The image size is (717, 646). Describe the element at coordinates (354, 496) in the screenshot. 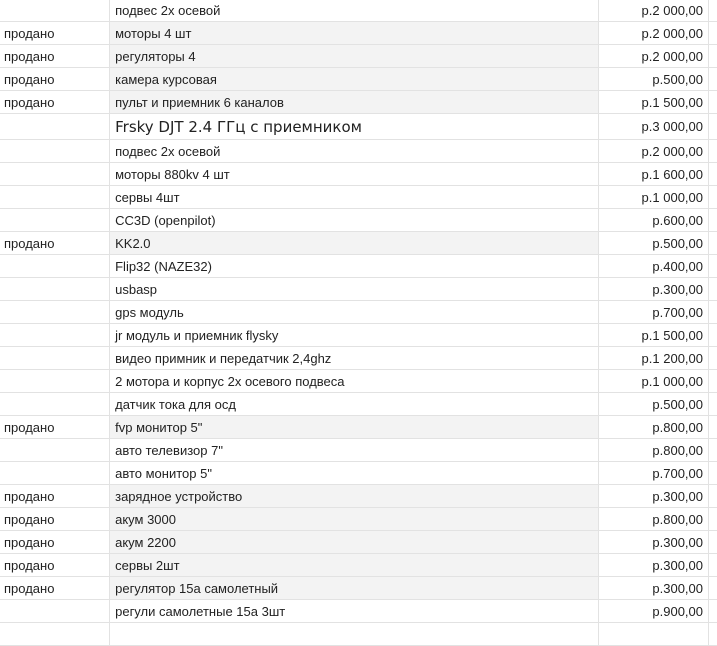

I see `item-cell: зарядное устройство` at that location.